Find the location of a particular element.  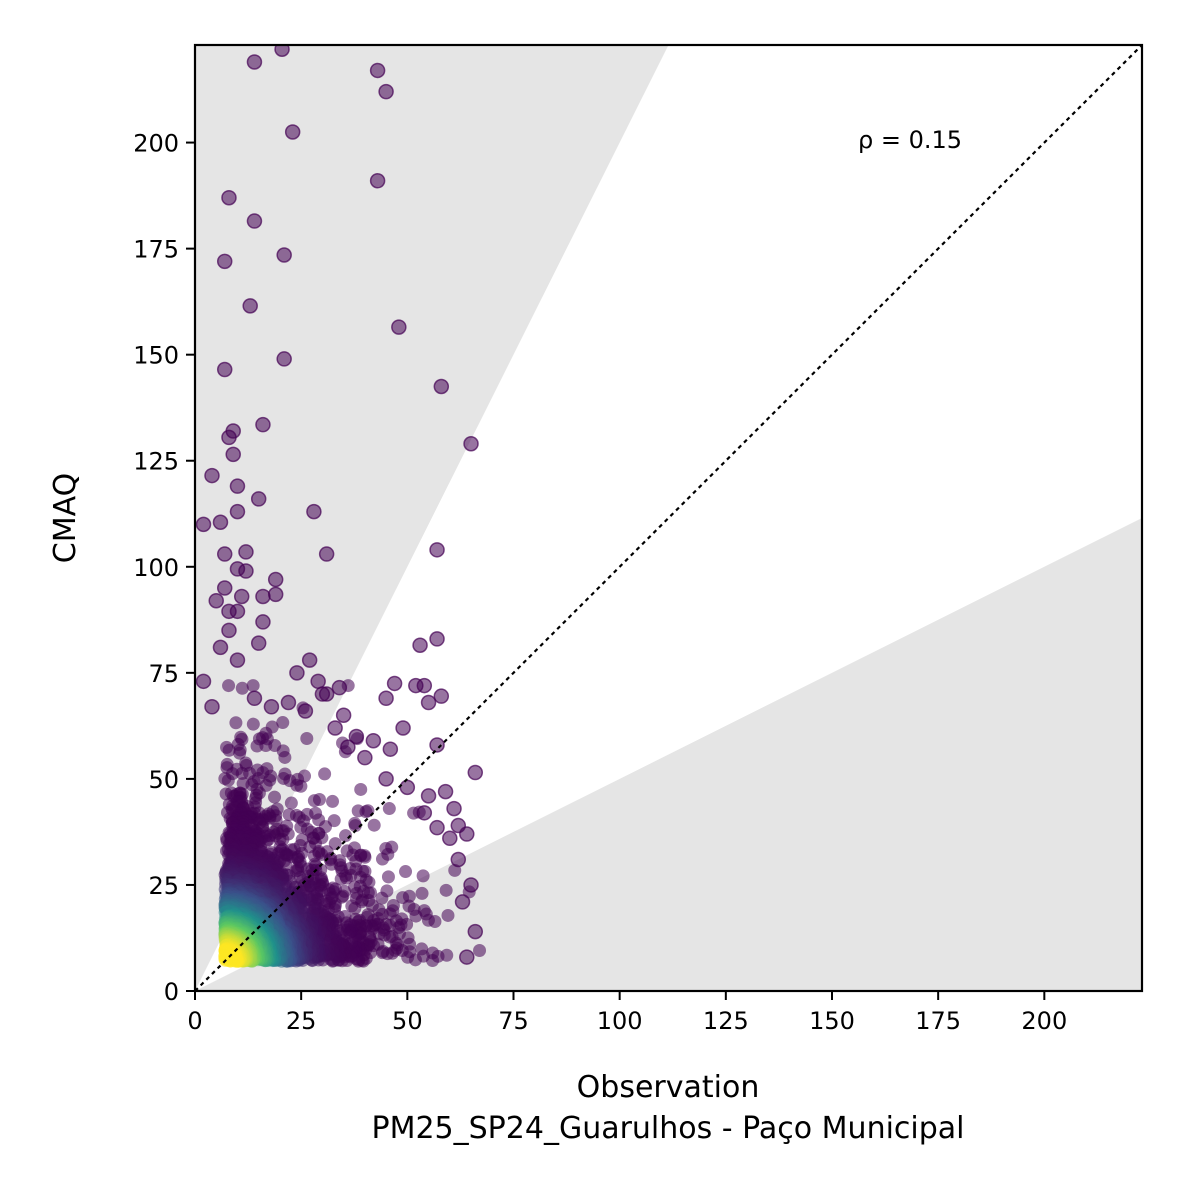

y-tick-label: 100 is located at coordinates (156, 568).